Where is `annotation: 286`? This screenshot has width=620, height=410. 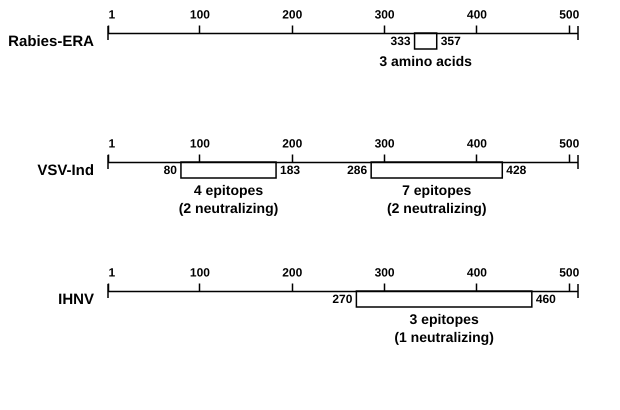
annotation: 286 is located at coordinates (357, 170).